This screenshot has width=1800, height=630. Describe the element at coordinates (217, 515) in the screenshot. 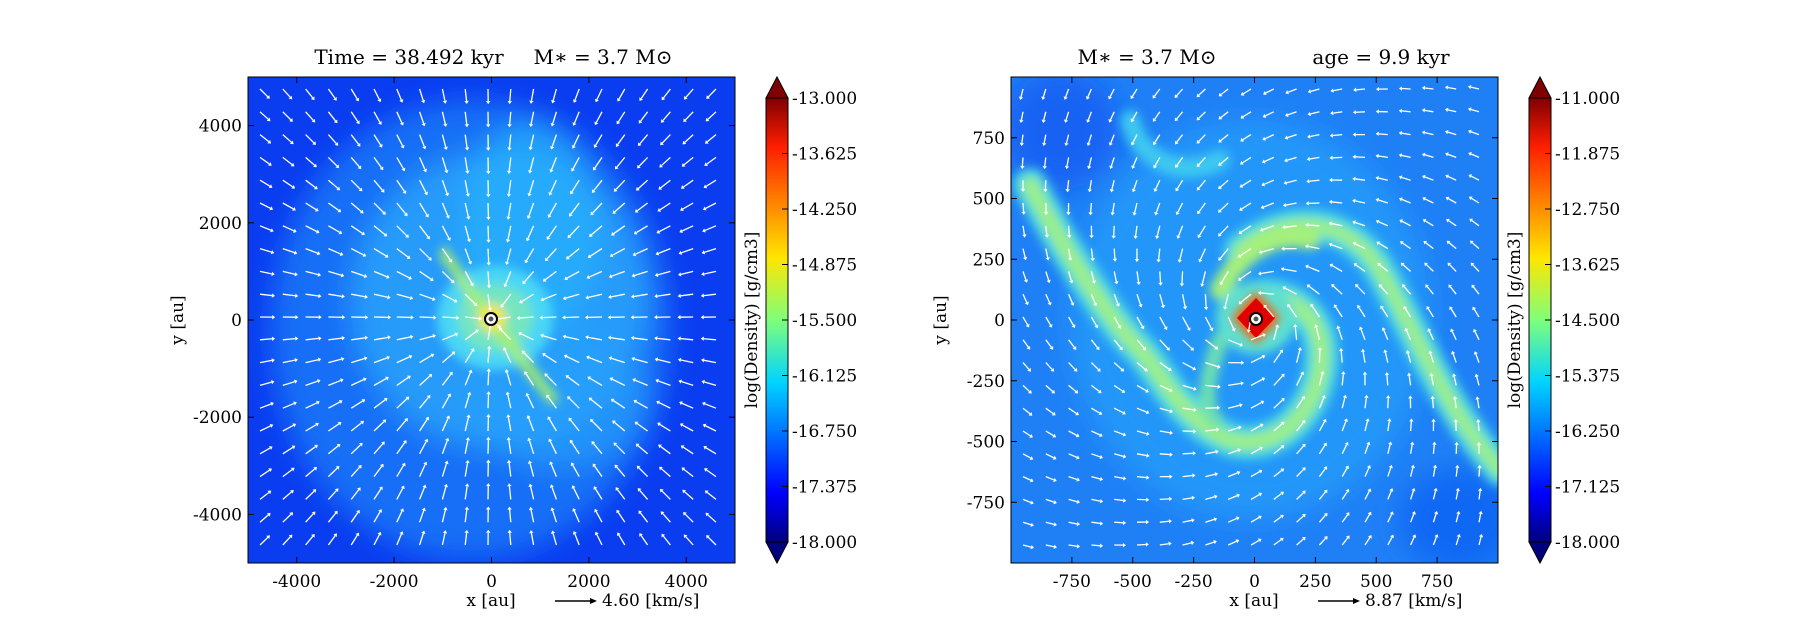

I see `y-tick-label: -4000` at that location.